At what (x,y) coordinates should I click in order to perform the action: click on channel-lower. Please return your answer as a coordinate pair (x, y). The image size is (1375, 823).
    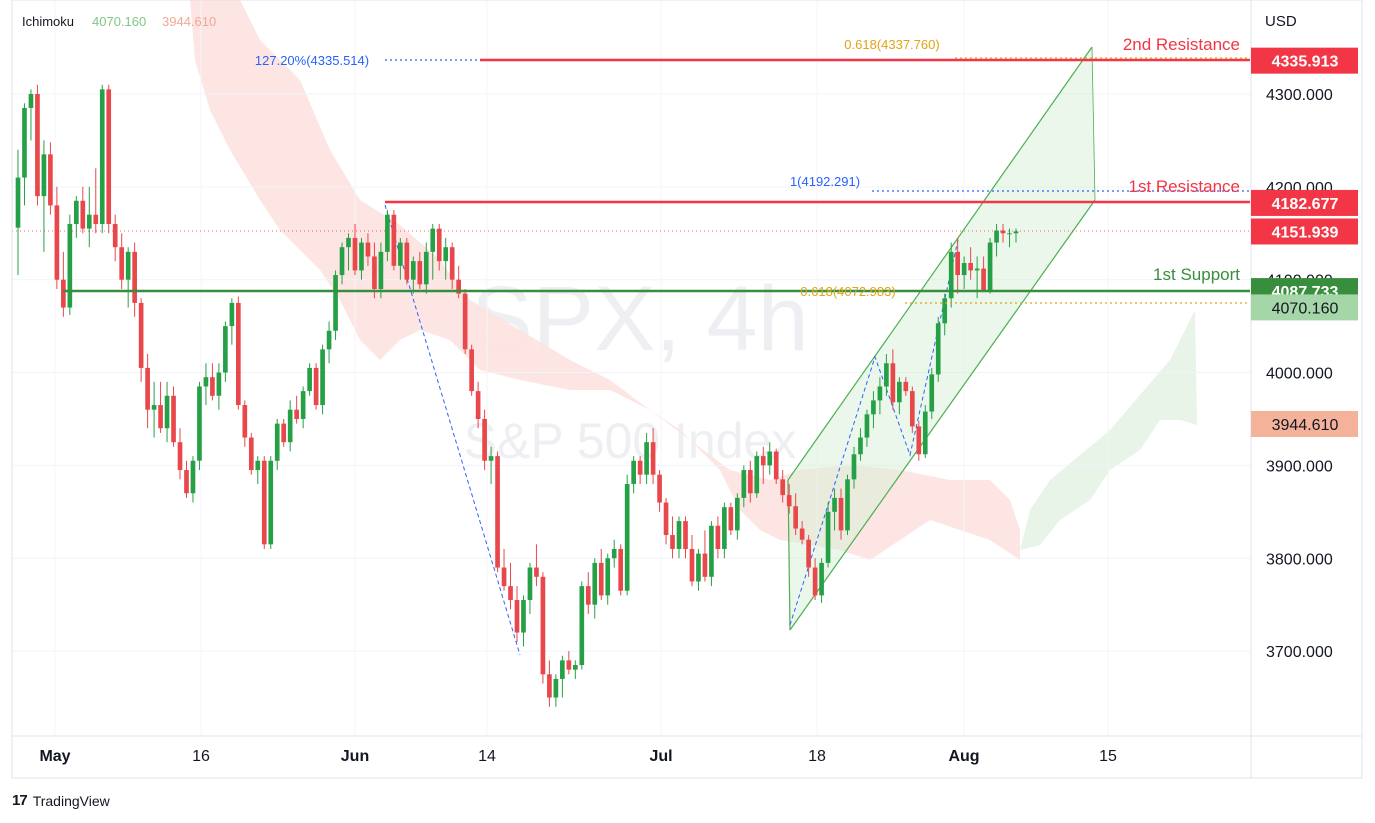
    Looking at the image, I should click on (942, 415).